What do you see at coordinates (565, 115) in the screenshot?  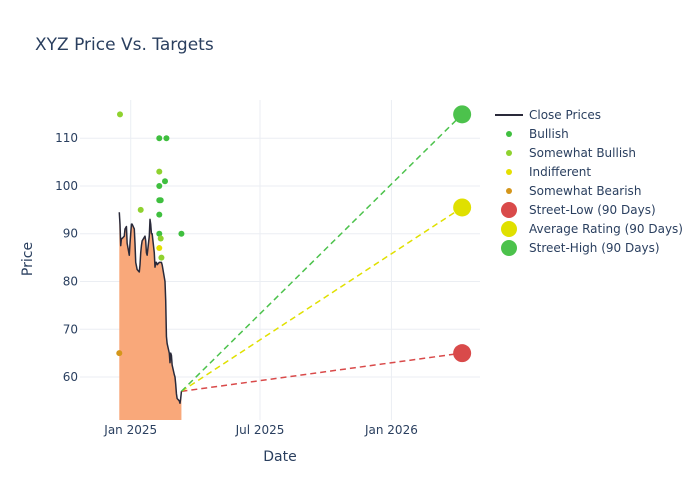 I see `legend-label-close-prices: Close Prices` at bounding box center [565, 115].